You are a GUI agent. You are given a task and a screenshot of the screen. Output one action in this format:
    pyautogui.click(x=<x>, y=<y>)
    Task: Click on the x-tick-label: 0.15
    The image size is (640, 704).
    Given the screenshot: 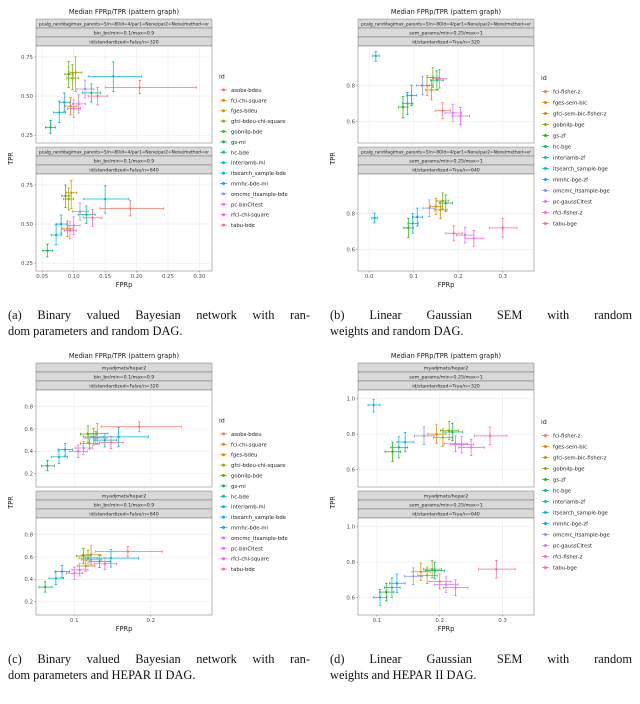 What is the action you would take?
    pyautogui.click(x=105, y=277)
    